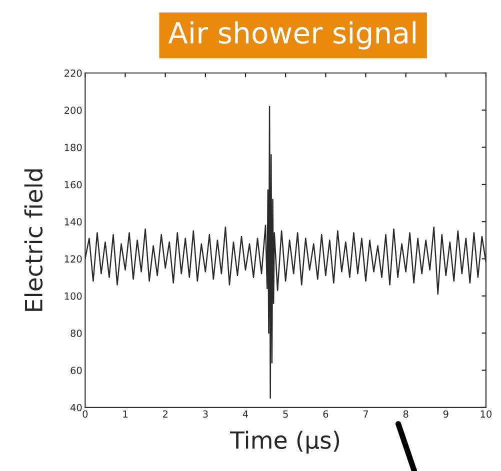 The image size is (501, 471). Describe the element at coordinates (365, 414) in the screenshot. I see `x-tick-label: 7` at that location.